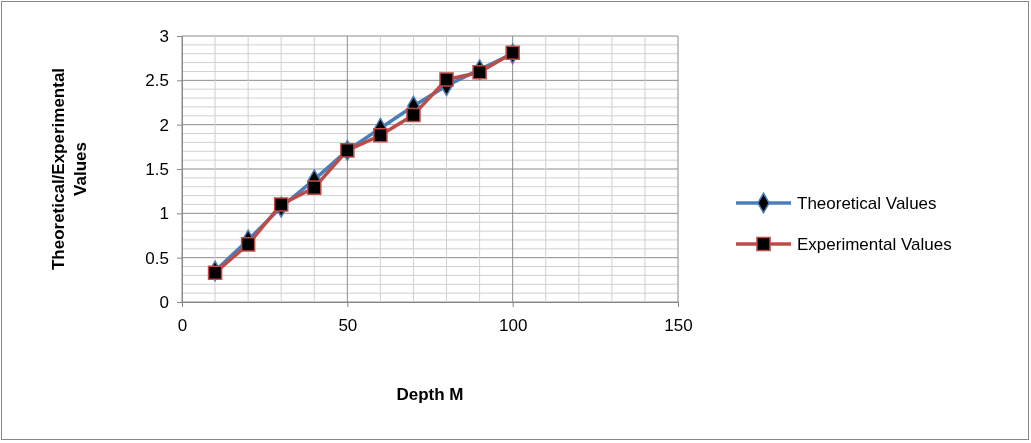  Describe the element at coordinates (69, 169) in the screenshot. I see `y-axis-title: Theoretical/Experimental Values` at that location.